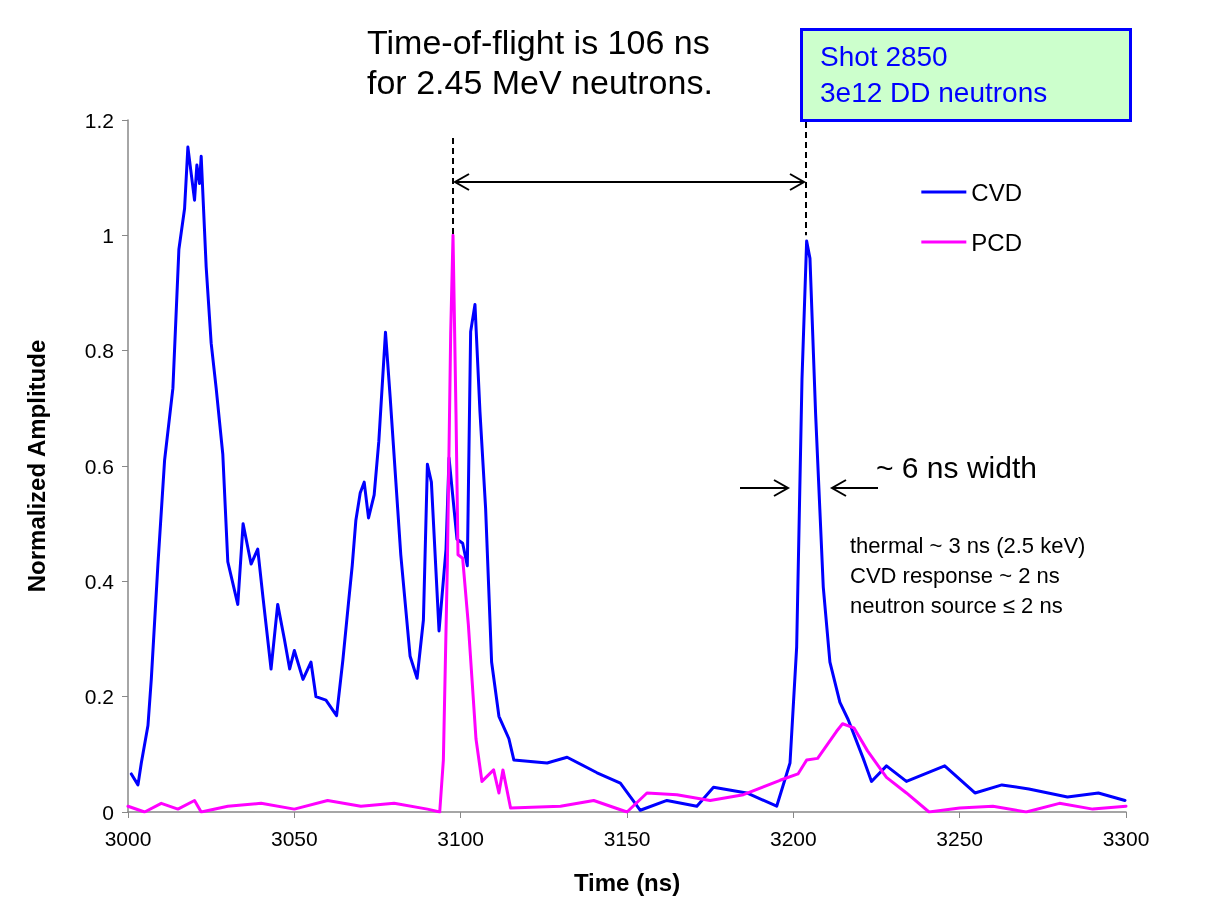  Describe the element at coordinates (108, 235) in the screenshot. I see `y-tick-label: 1` at that location.